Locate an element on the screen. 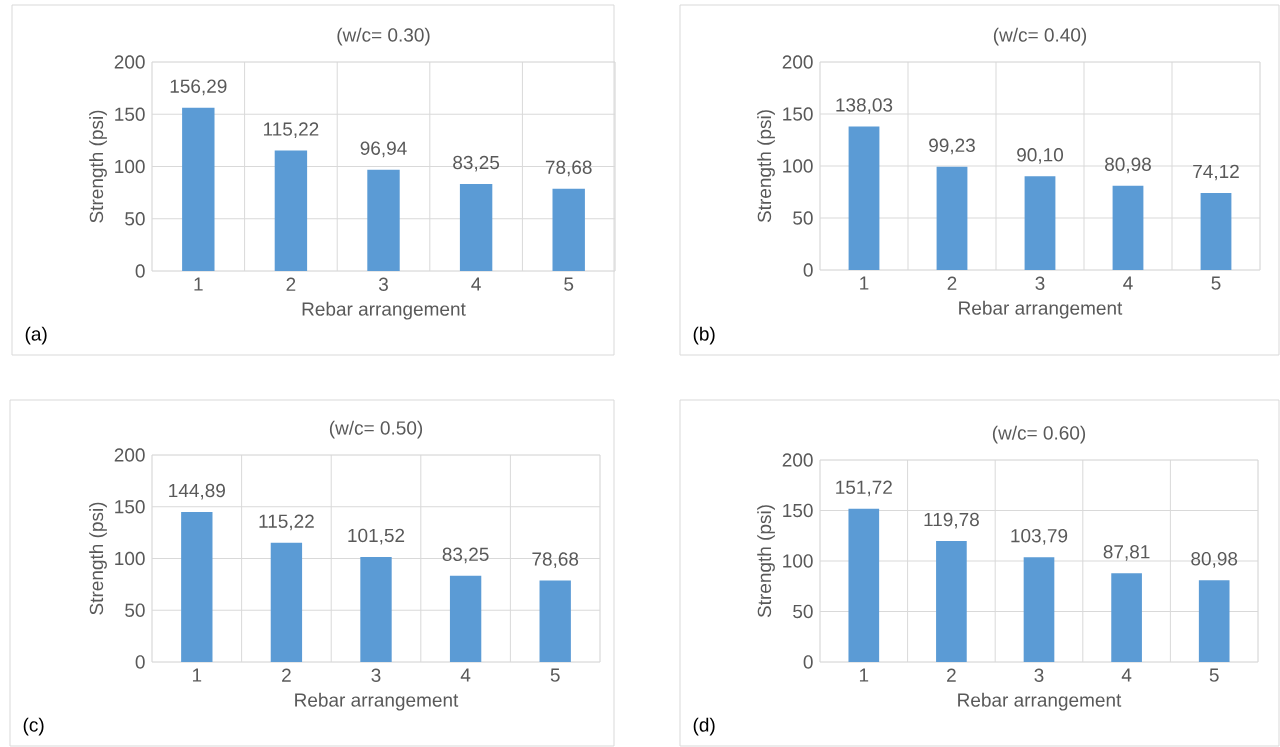 This screenshot has height=747, width=1280. text: (b) is located at coordinates (704, 335).